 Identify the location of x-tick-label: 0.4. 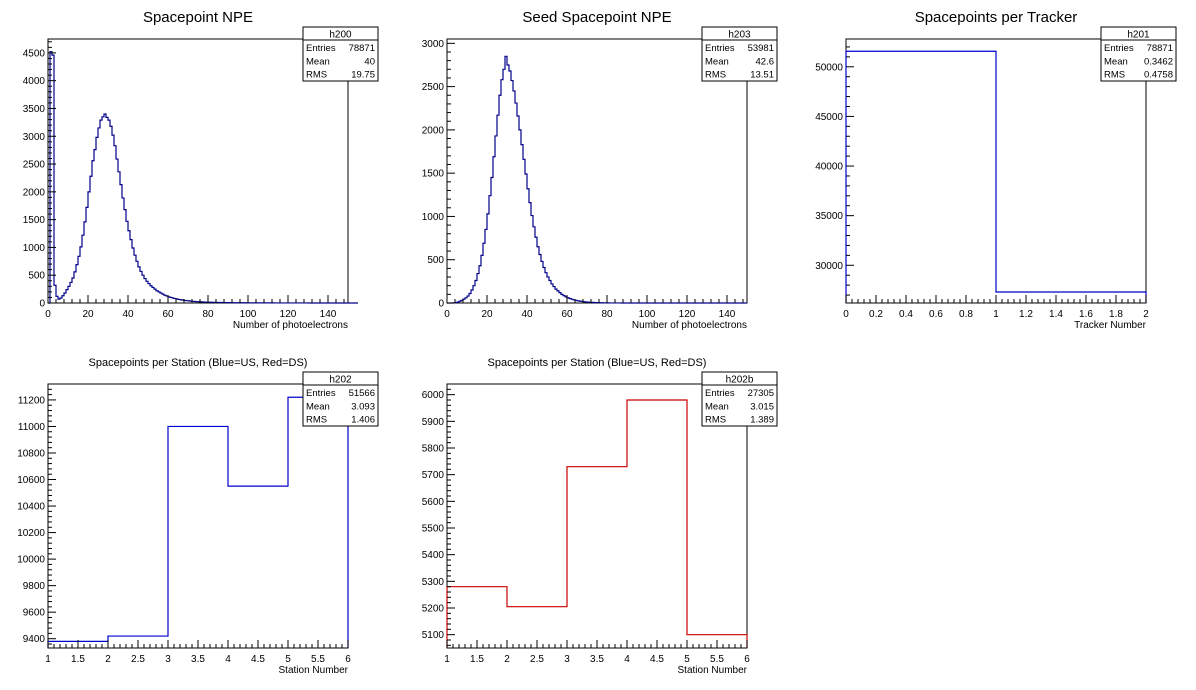
(906, 314).